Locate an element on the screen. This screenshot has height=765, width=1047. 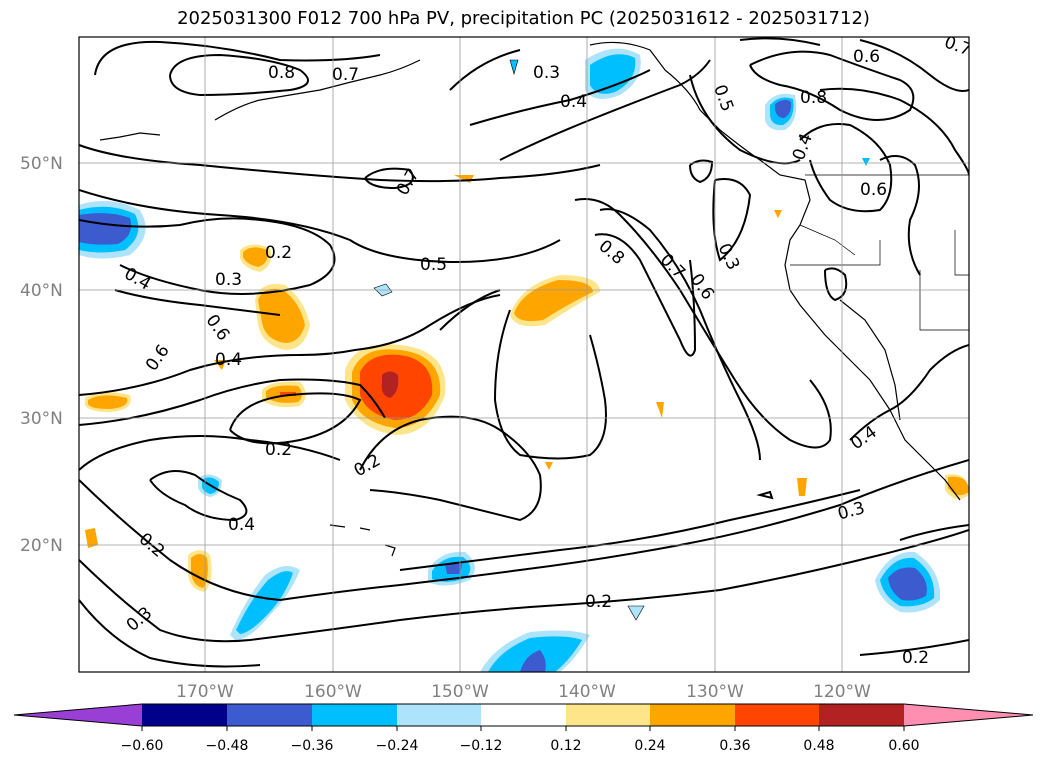
colorbar-tick-label: 0.60 is located at coordinates (903, 746).